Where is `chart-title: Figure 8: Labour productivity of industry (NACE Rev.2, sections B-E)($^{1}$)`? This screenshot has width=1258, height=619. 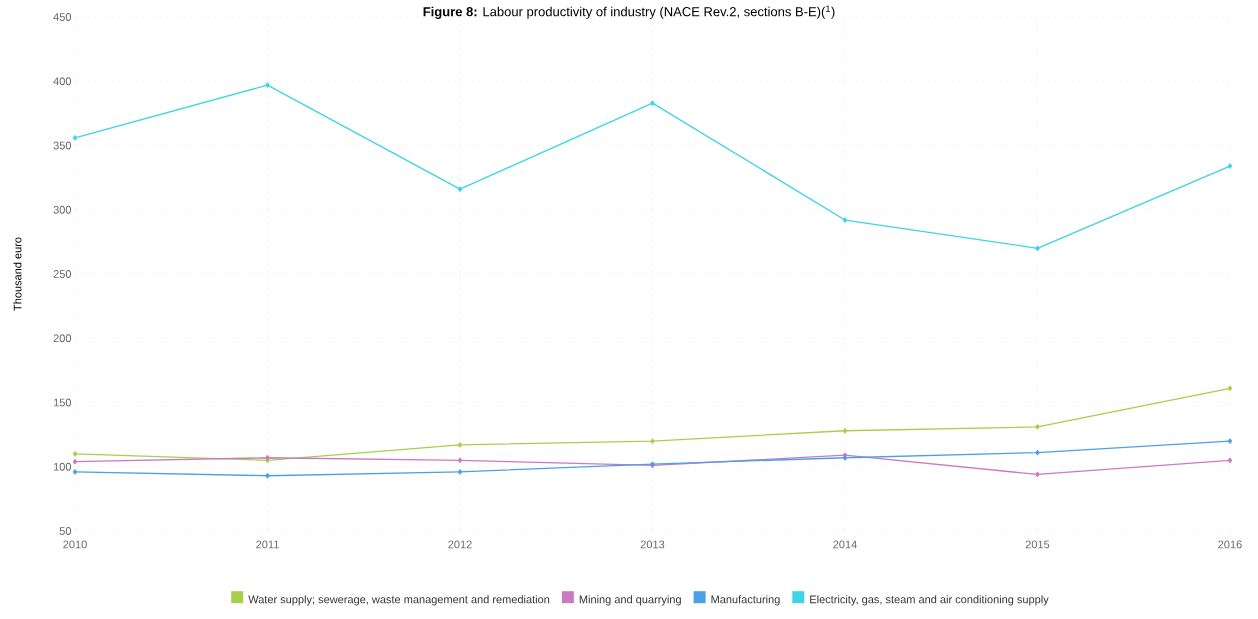 chart-title: Figure 8: Labour productivity of industry (NACE Rev.2, sections B-E)($^{1}$) is located at coordinates (629, 12).